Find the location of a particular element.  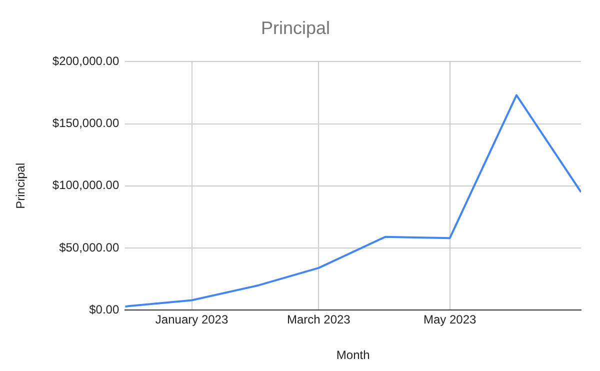

y-tick-label: $0.00 is located at coordinates (104, 309).